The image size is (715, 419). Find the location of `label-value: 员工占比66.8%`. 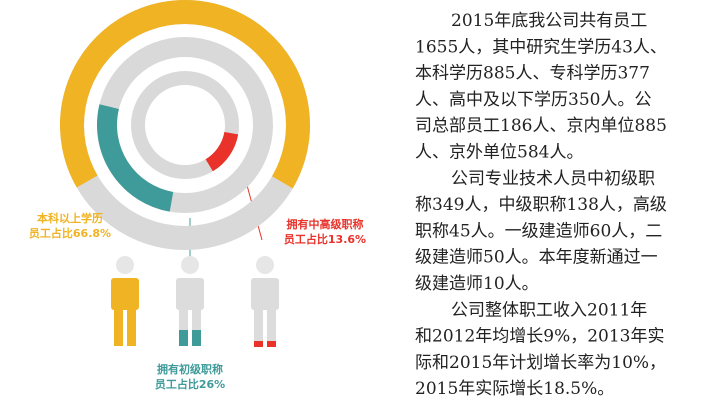

label-value: 员工占比66.8% is located at coordinates (70, 233).